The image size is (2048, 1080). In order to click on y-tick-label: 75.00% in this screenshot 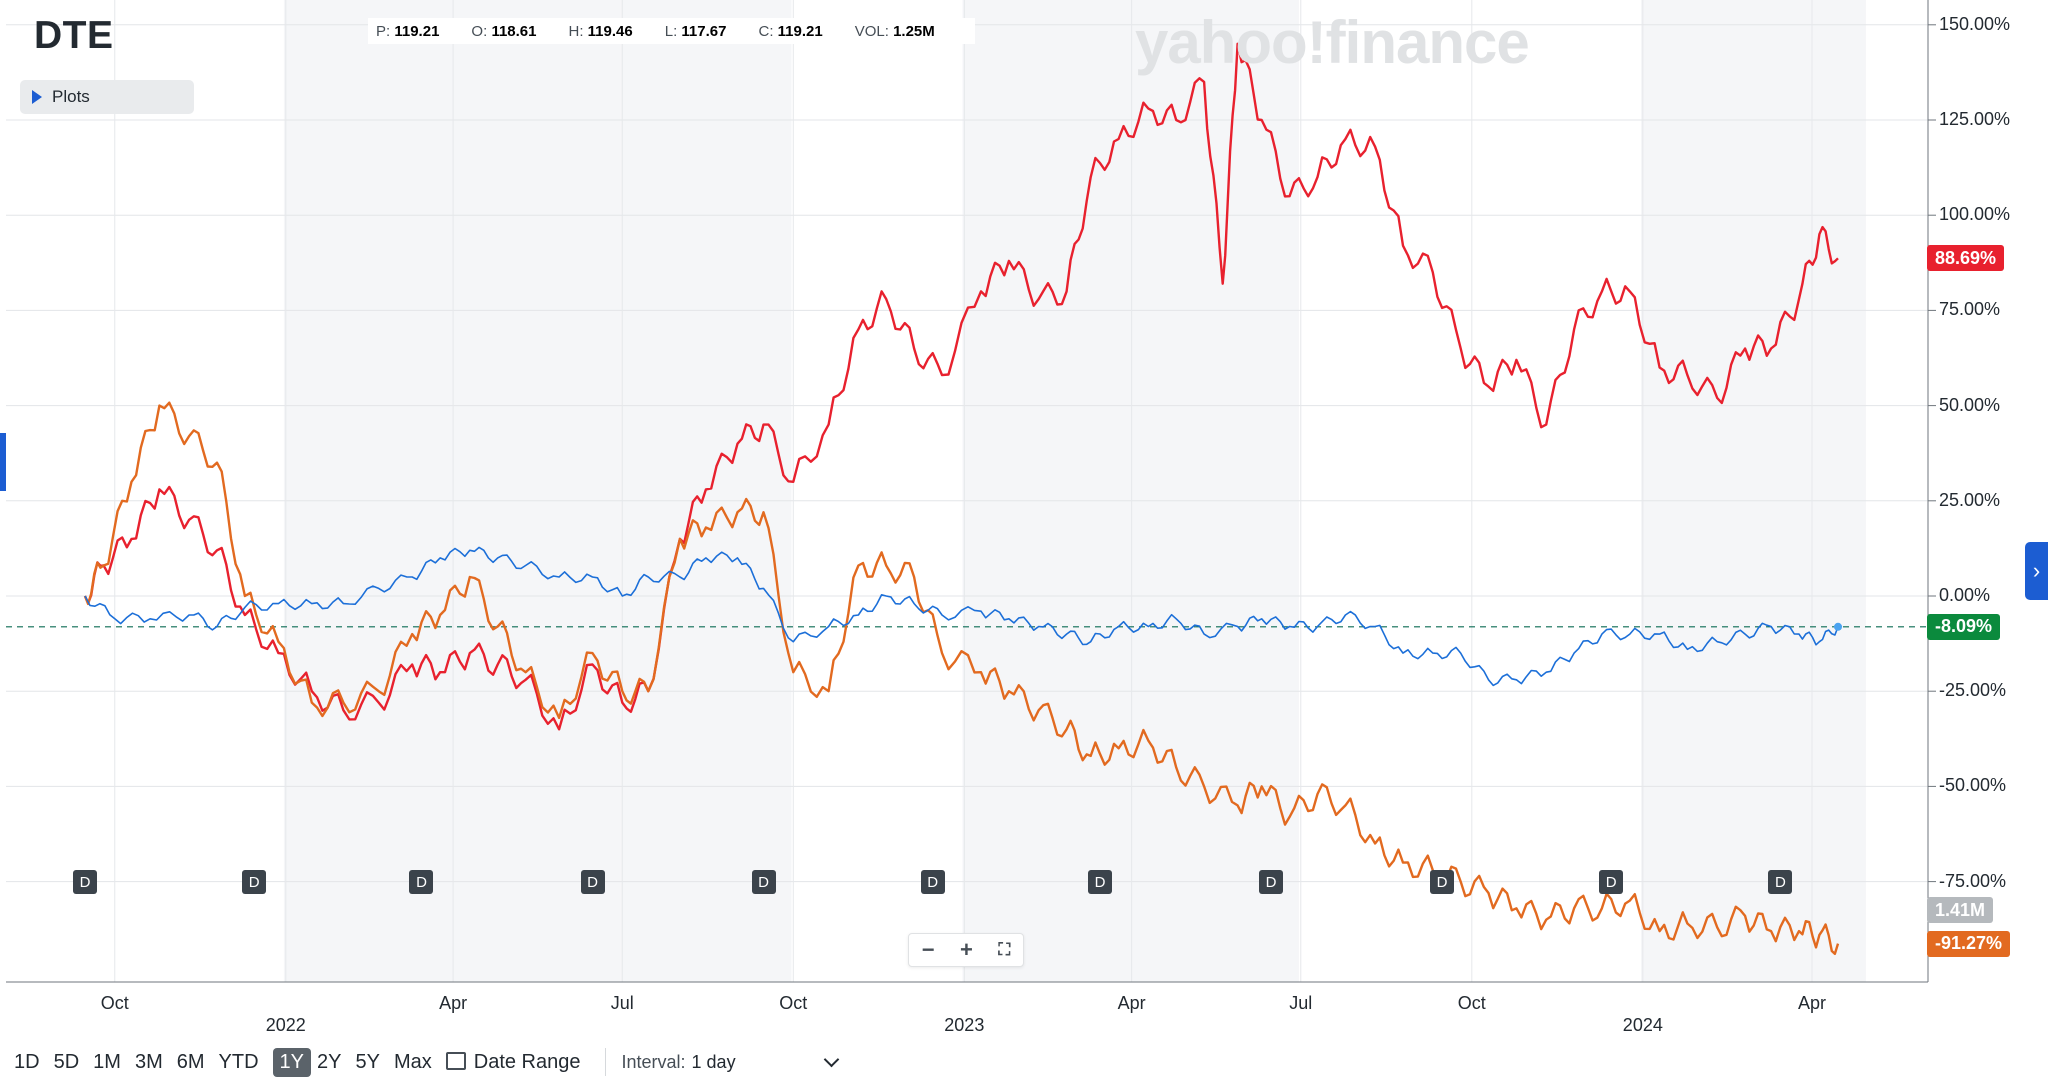, I will do `click(1970, 309)`.